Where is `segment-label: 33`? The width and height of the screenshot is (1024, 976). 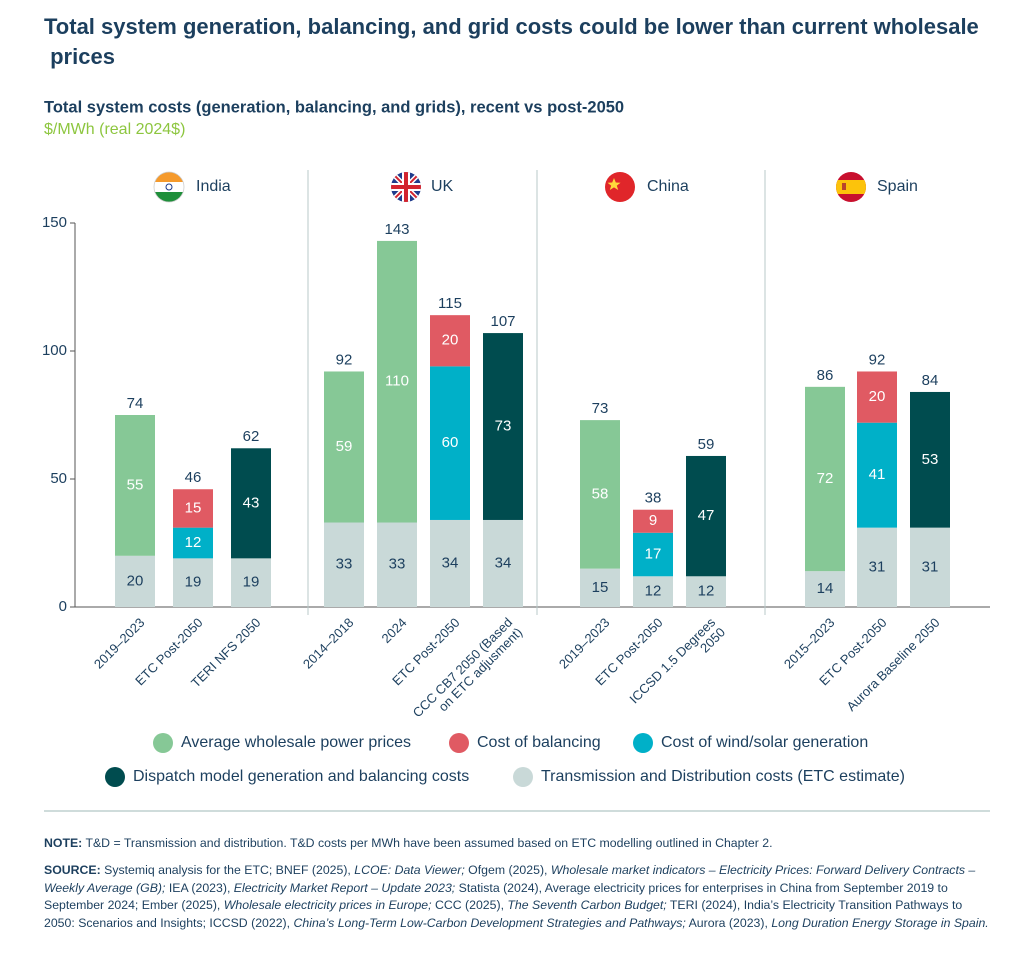 segment-label: 33 is located at coordinates (397, 564).